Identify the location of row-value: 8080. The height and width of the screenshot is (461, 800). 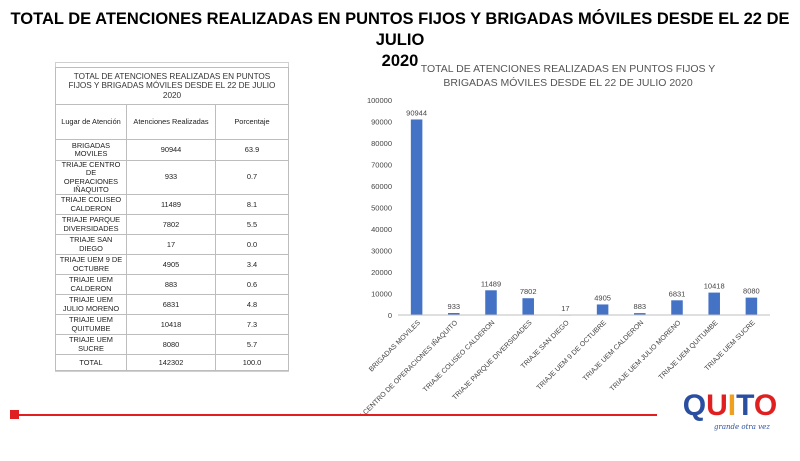
(171, 345).